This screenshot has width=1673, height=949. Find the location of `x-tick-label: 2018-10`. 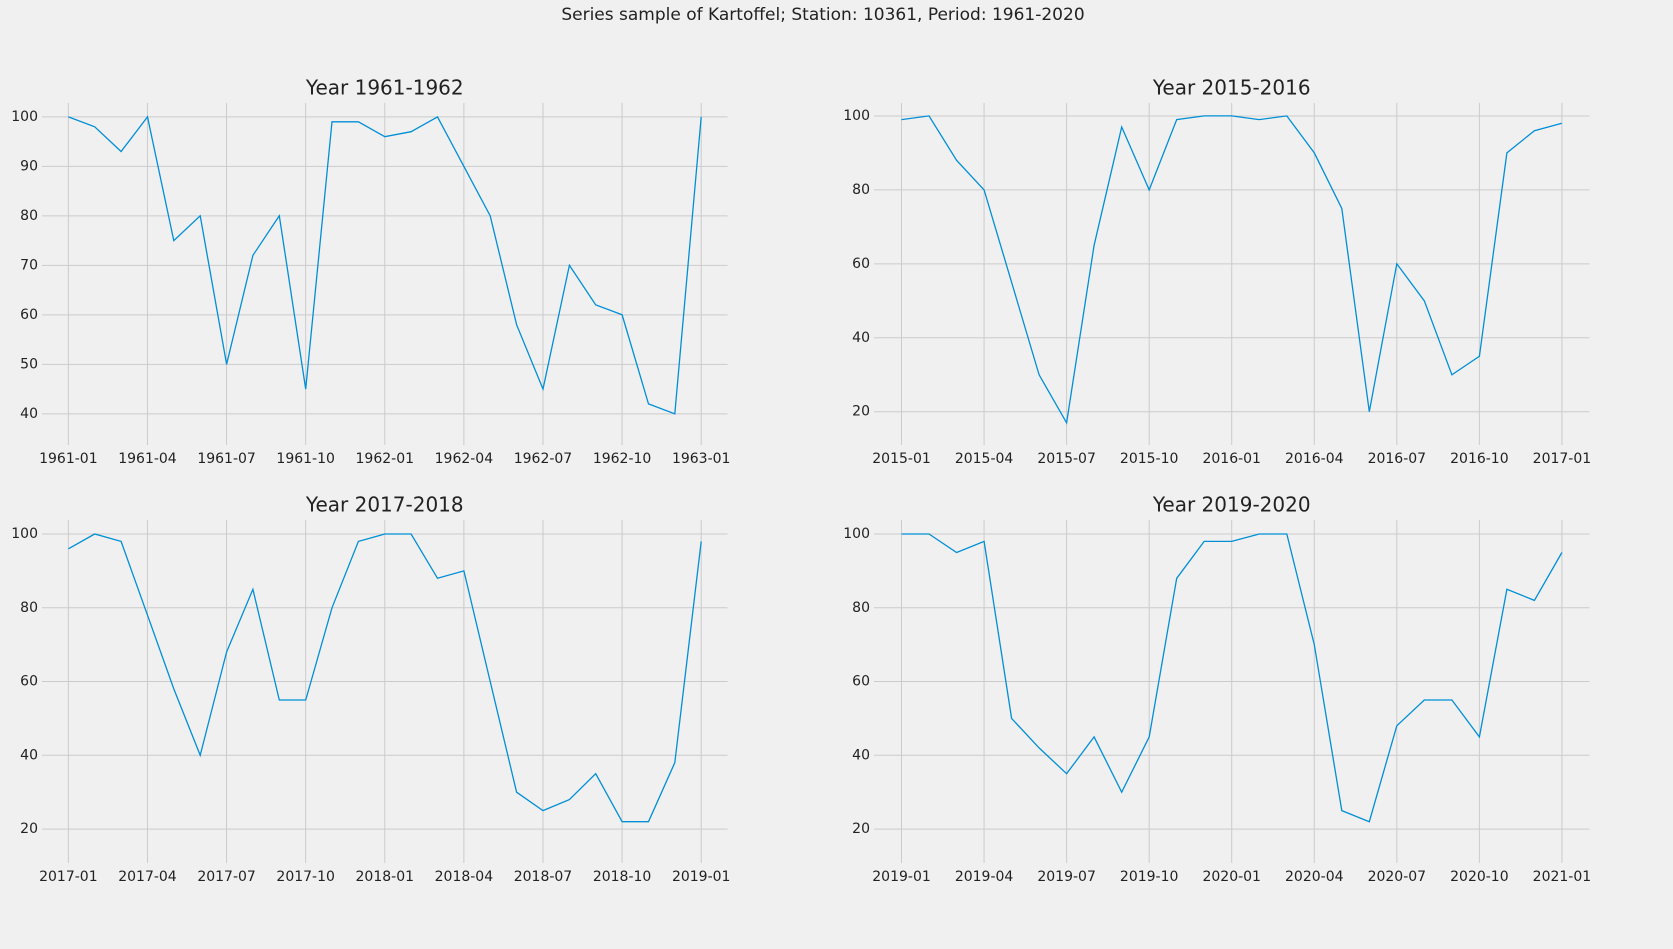

x-tick-label: 2018-10 is located at coordinates (622, 877).